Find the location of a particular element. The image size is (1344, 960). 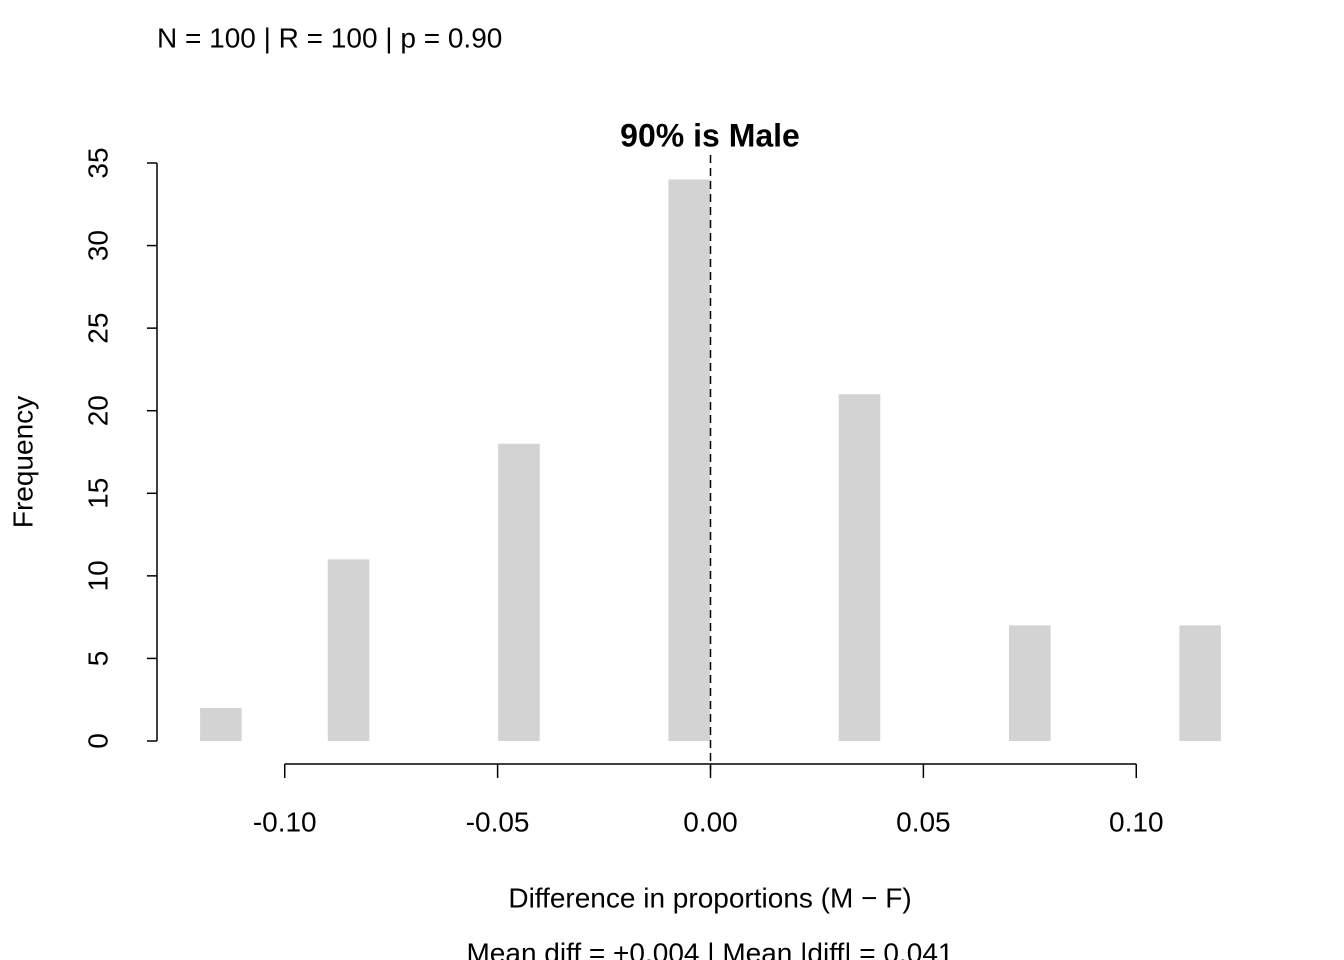

x-tick-label: -0.05 is located at coordinates (498, 821).